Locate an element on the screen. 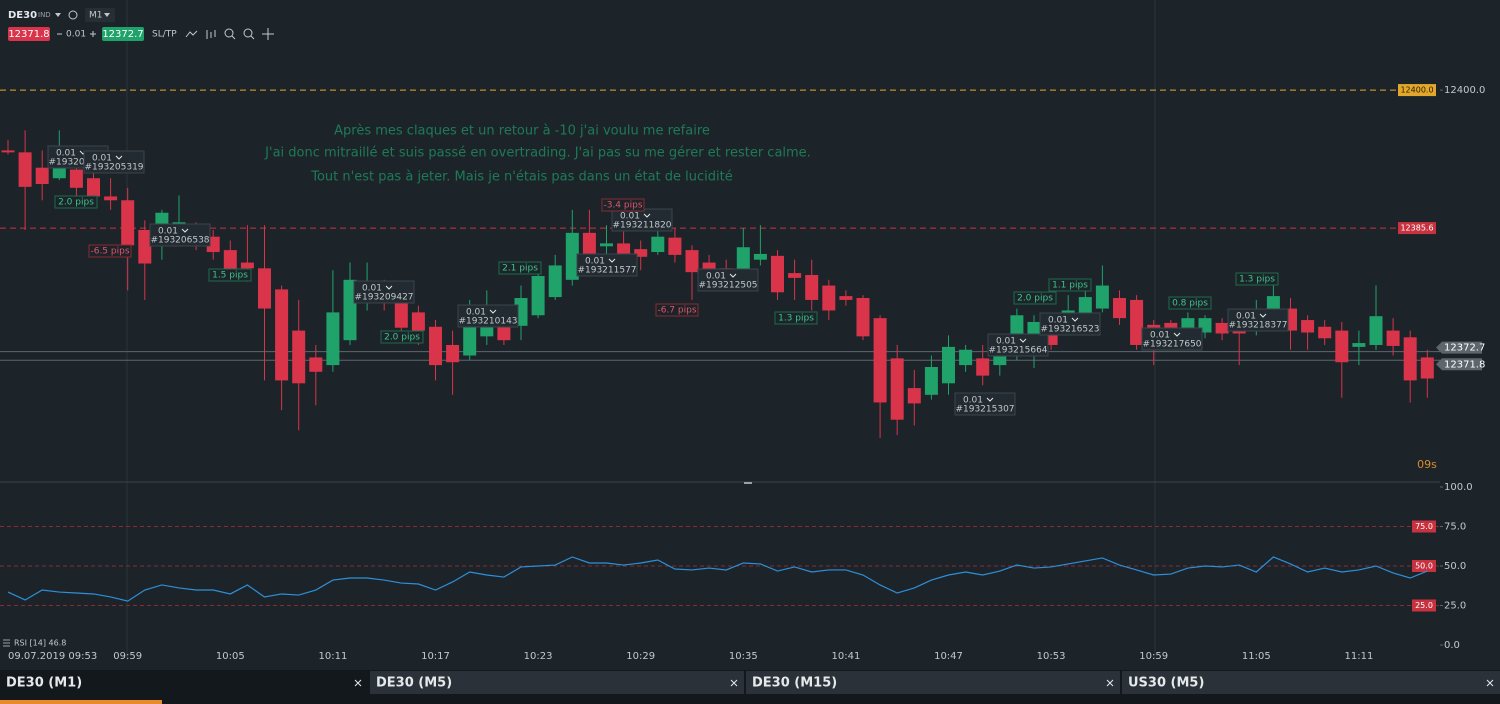 This screenshot has height=704, width=1500. rsi-line is located at coordinates (717, 579).